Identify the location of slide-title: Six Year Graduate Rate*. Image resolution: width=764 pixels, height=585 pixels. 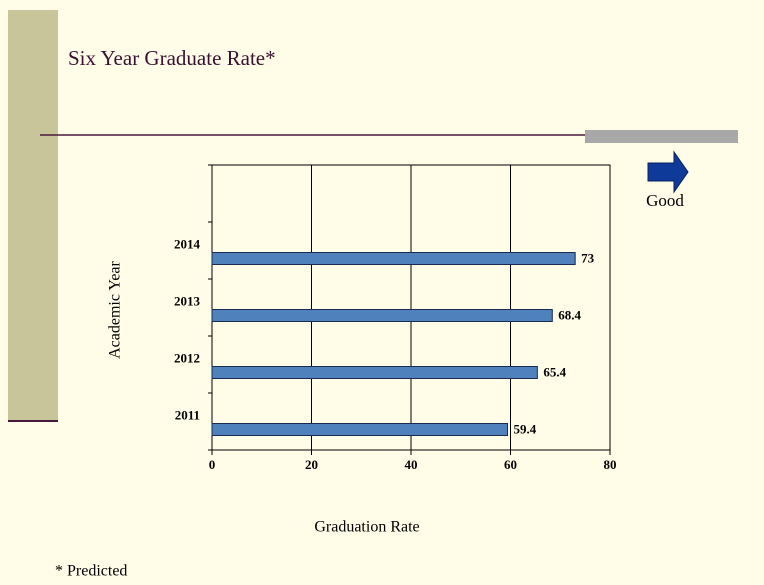
(172, 58).